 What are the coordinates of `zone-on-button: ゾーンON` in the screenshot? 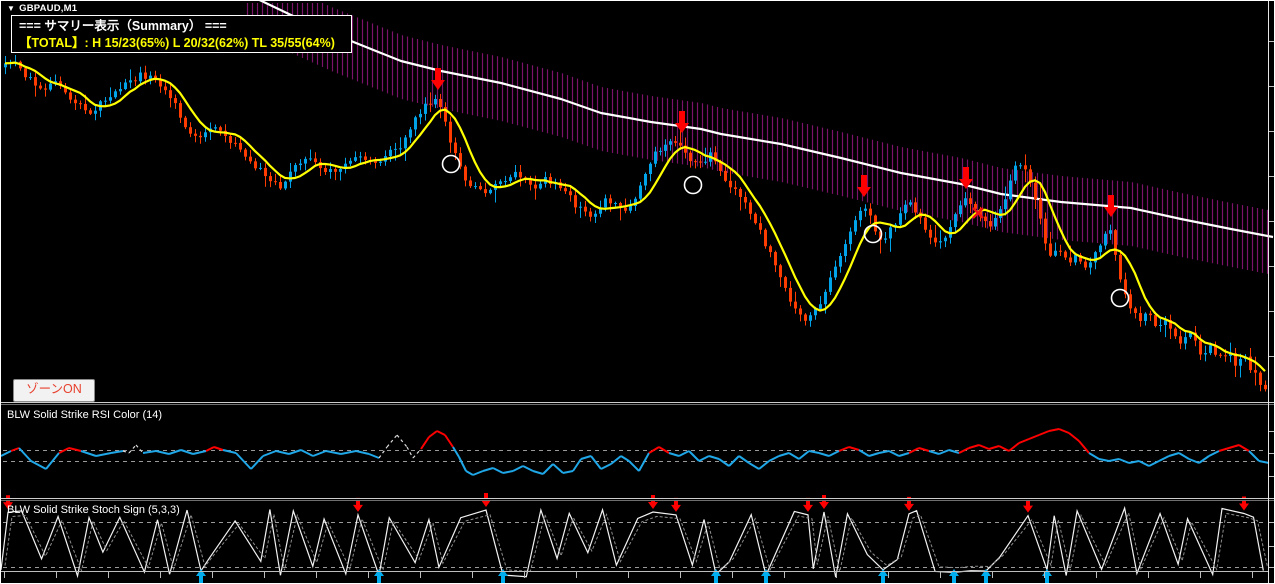 It's located at (54, 390).